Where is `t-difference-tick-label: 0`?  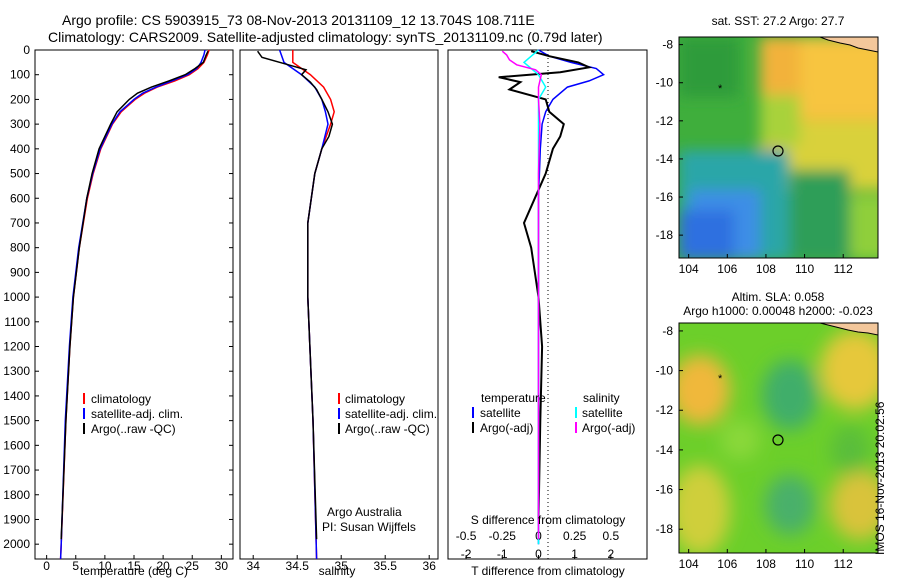
t-difference-tick-label: 0 is located at coordinates (538, 554).